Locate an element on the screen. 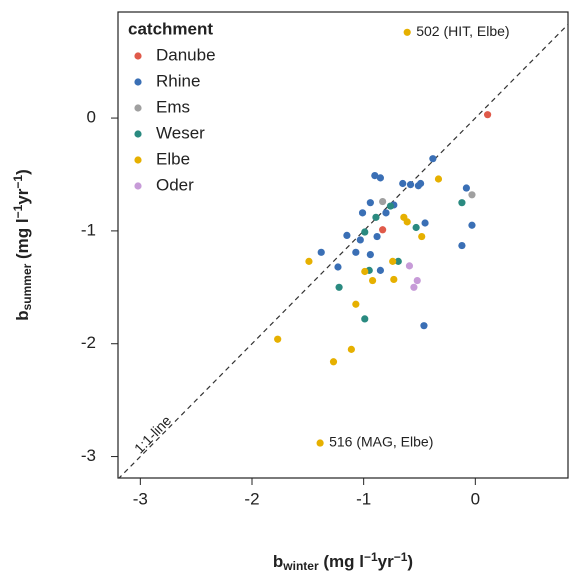 The height and width of the screenshot is (577, 582). y-axis-label: bsummer (mg l−1yr−1) is located at coordinates (22, 245).